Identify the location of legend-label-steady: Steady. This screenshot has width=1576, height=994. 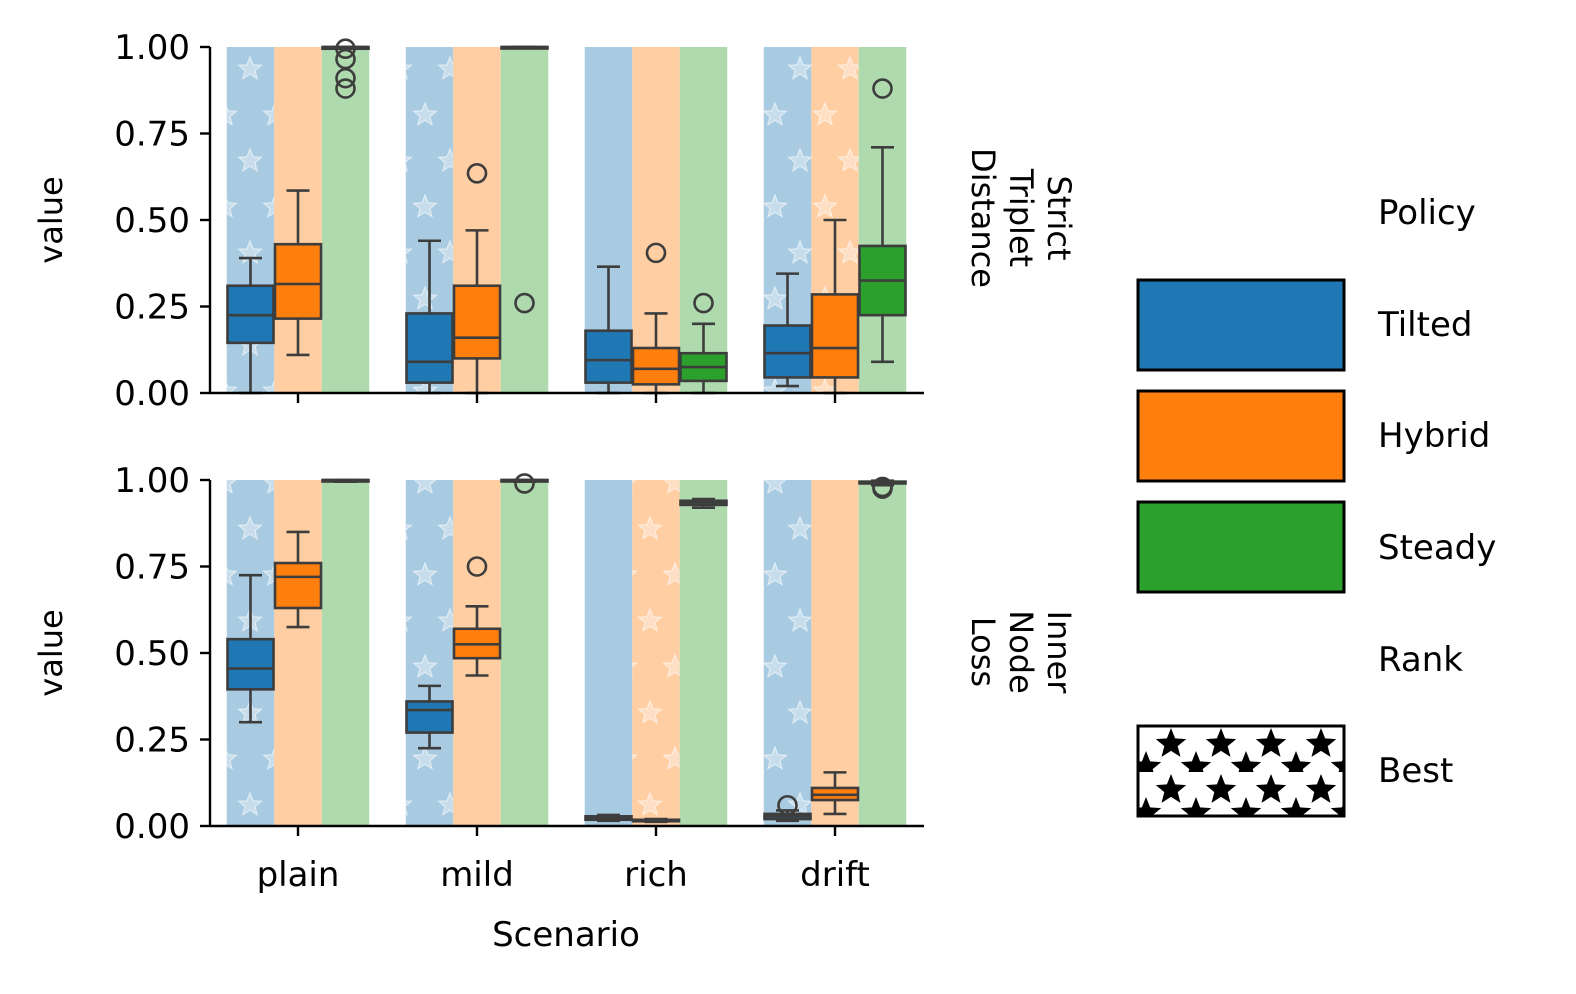
(1437, 548).